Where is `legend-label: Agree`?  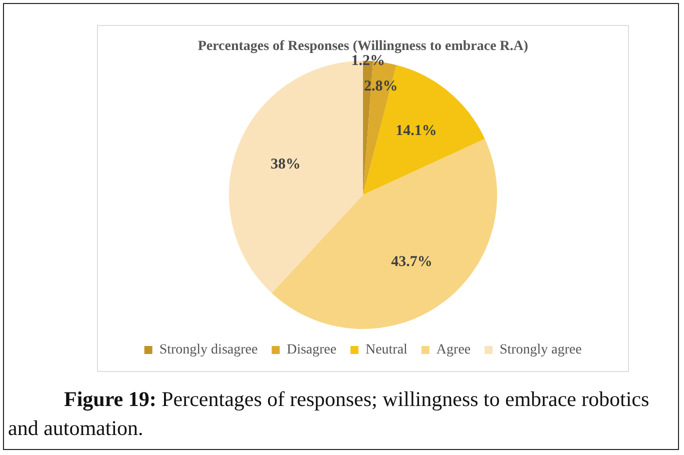
legend-label: Agree is located at coordinates (453, 350).